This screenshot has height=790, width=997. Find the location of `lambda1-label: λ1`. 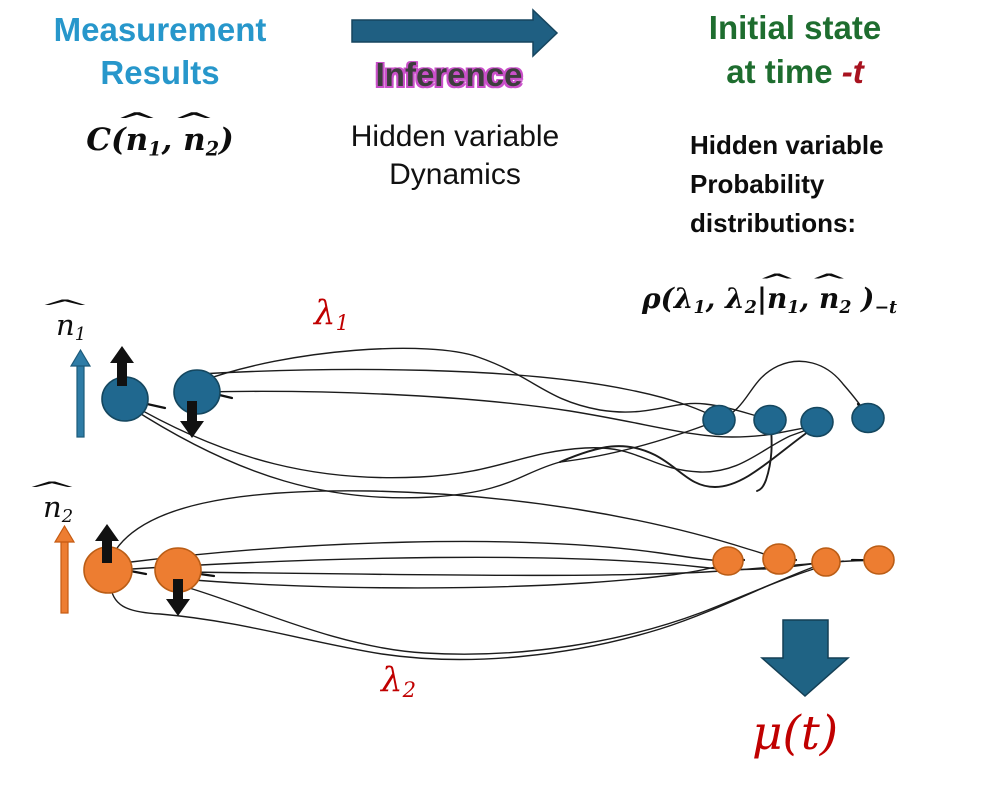

lambda1-label: λ1 is located at coordinates (331, 314).